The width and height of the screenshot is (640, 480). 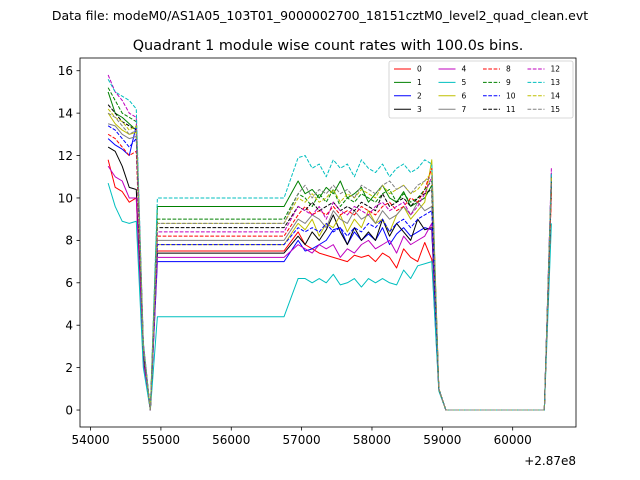 I want to click on legend-entry-4: 4, so click(x=464, y=69).